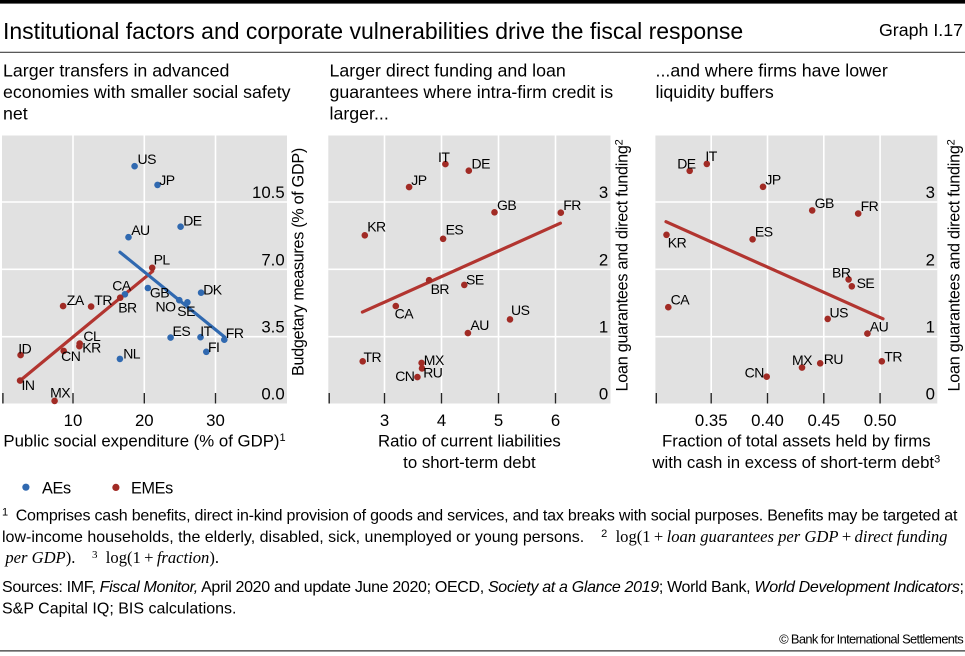 Image resolution: width=965 pixels, height=656 pixels. I want to click on svg-text: ...and where firms have lower, so click(772, 71).